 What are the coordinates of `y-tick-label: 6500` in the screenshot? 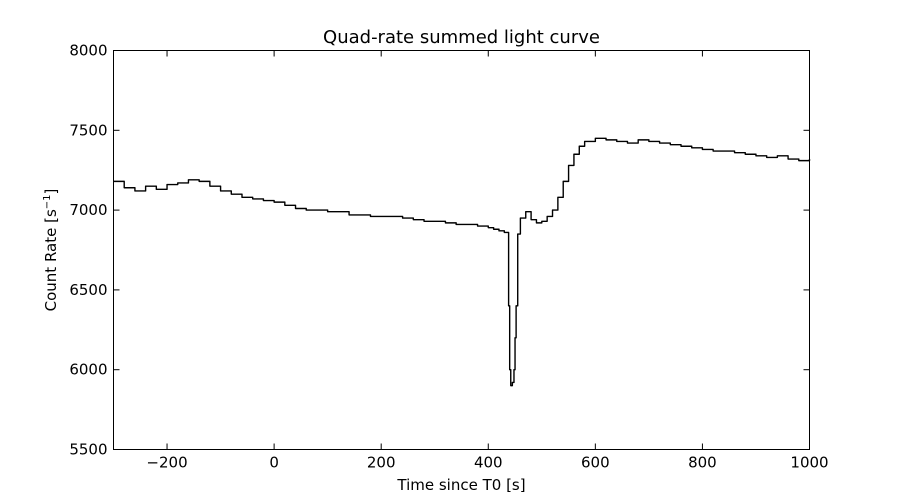 It's located at (88, 290).